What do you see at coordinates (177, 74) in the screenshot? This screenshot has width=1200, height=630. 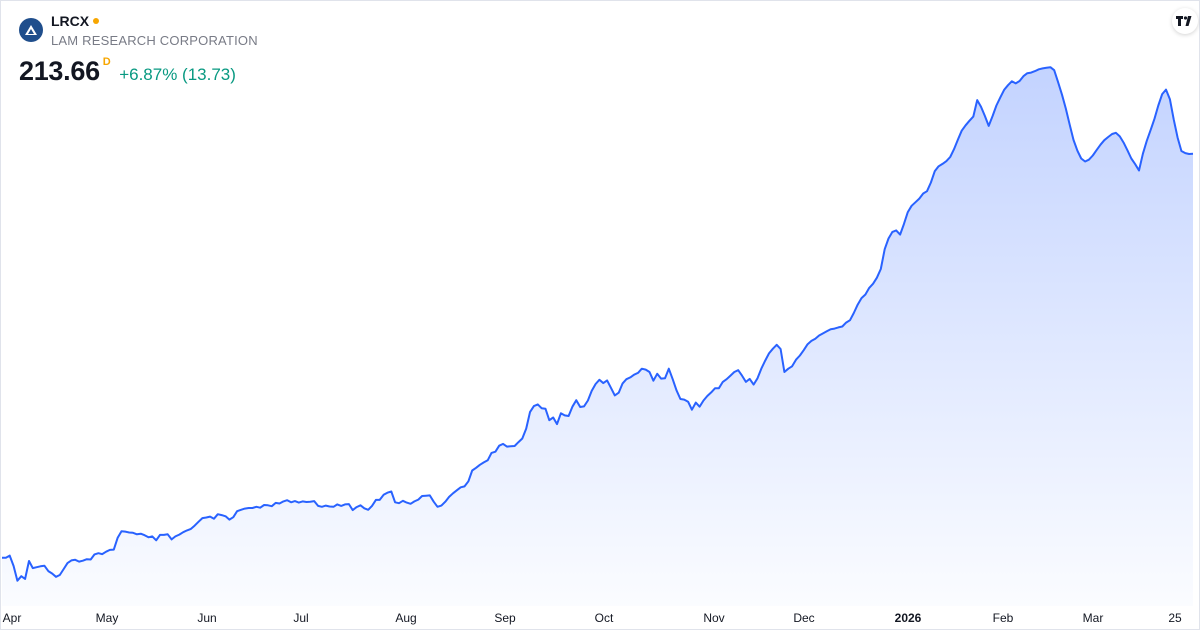 I see `price-change: +6.87% (13.73)` at bounding box center [177, 74].